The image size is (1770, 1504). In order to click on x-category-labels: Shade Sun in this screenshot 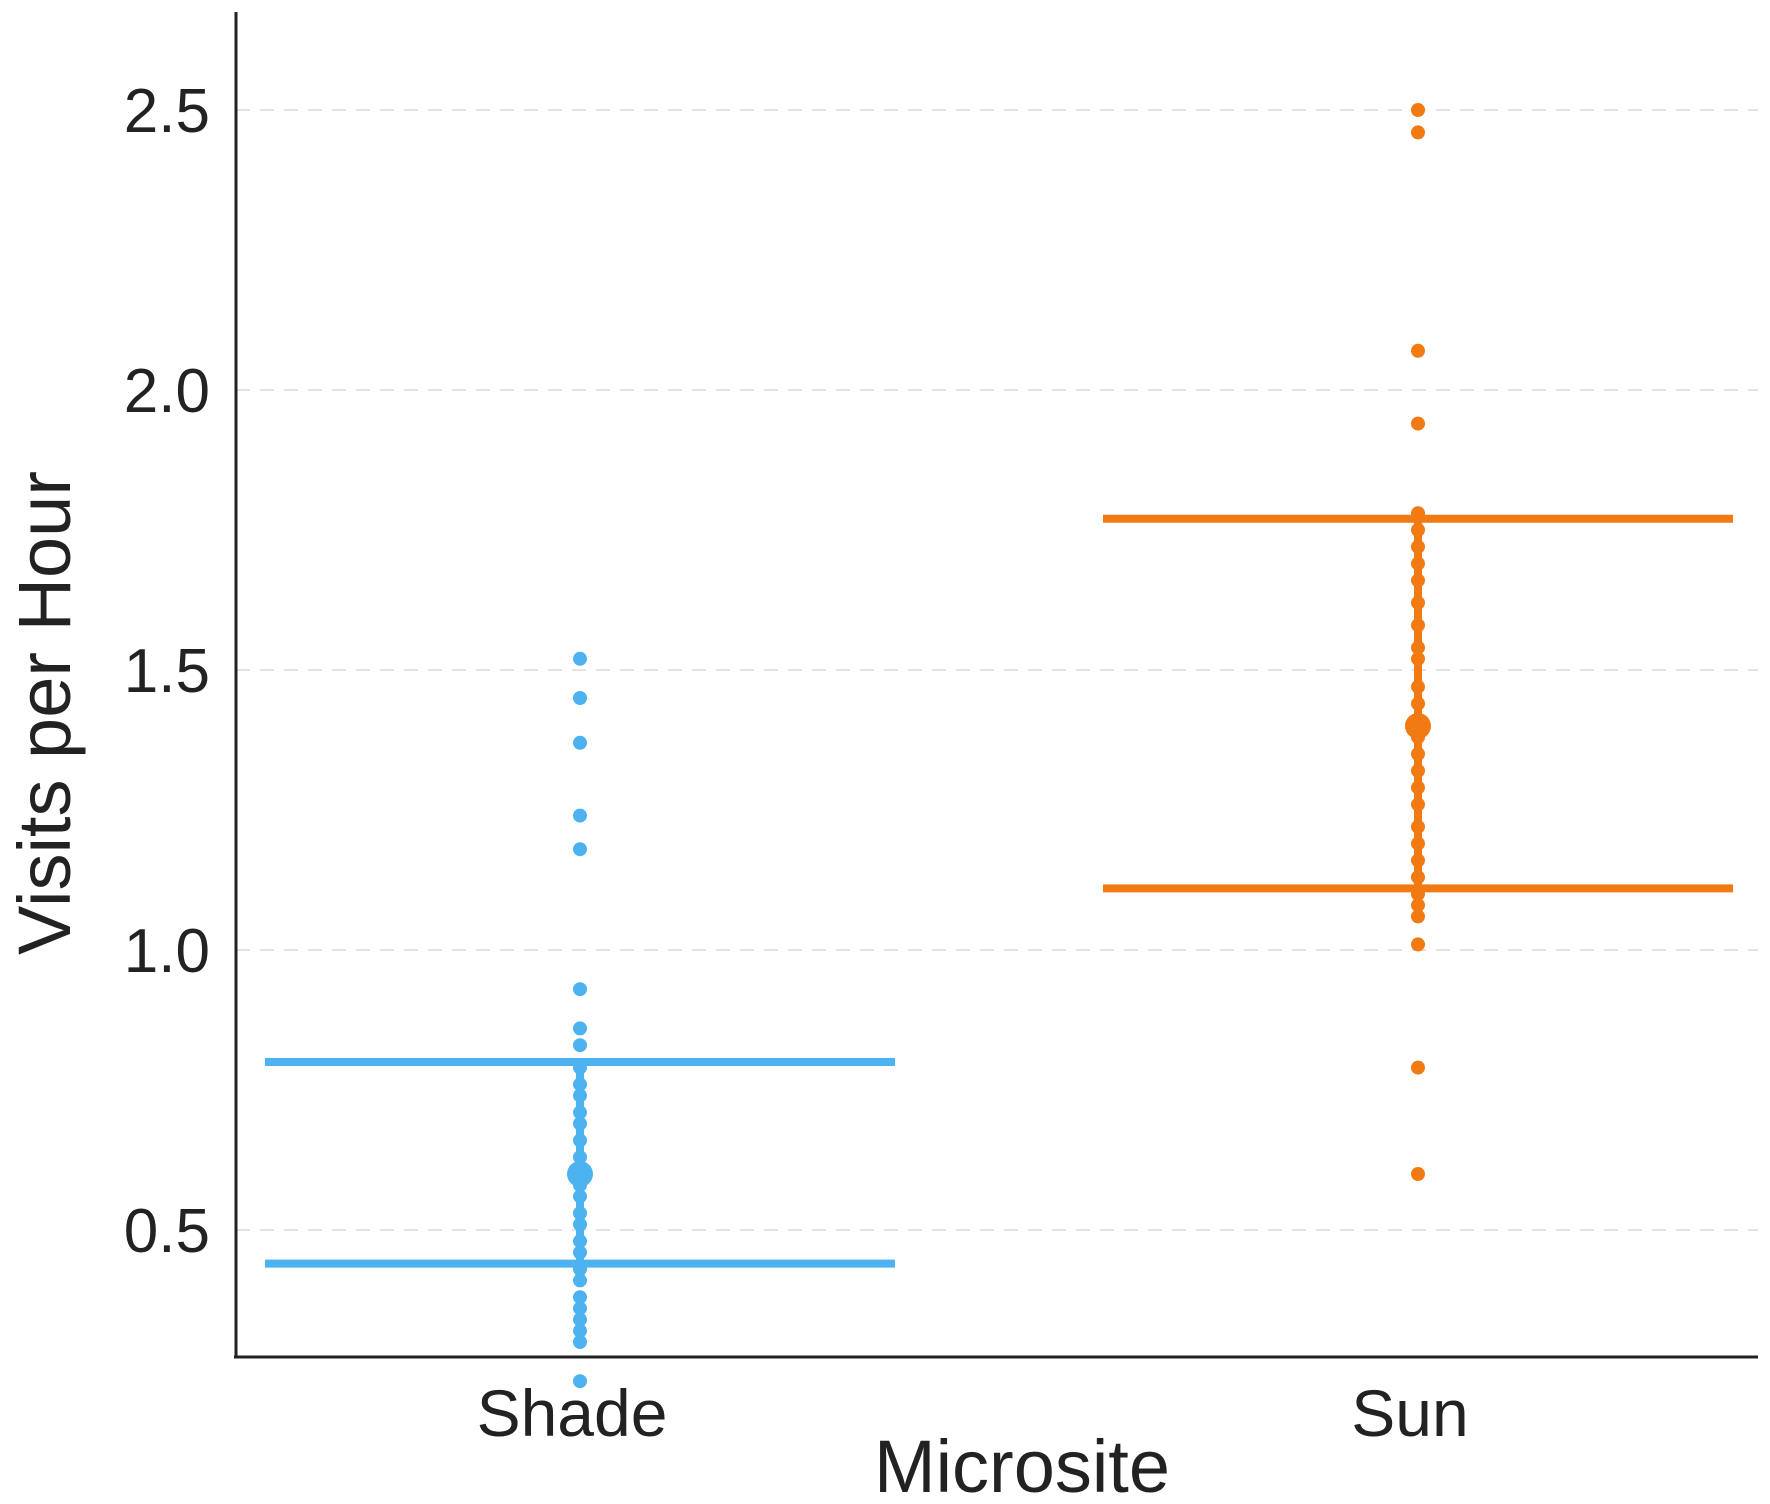, I will do `click(973, 1413)`.